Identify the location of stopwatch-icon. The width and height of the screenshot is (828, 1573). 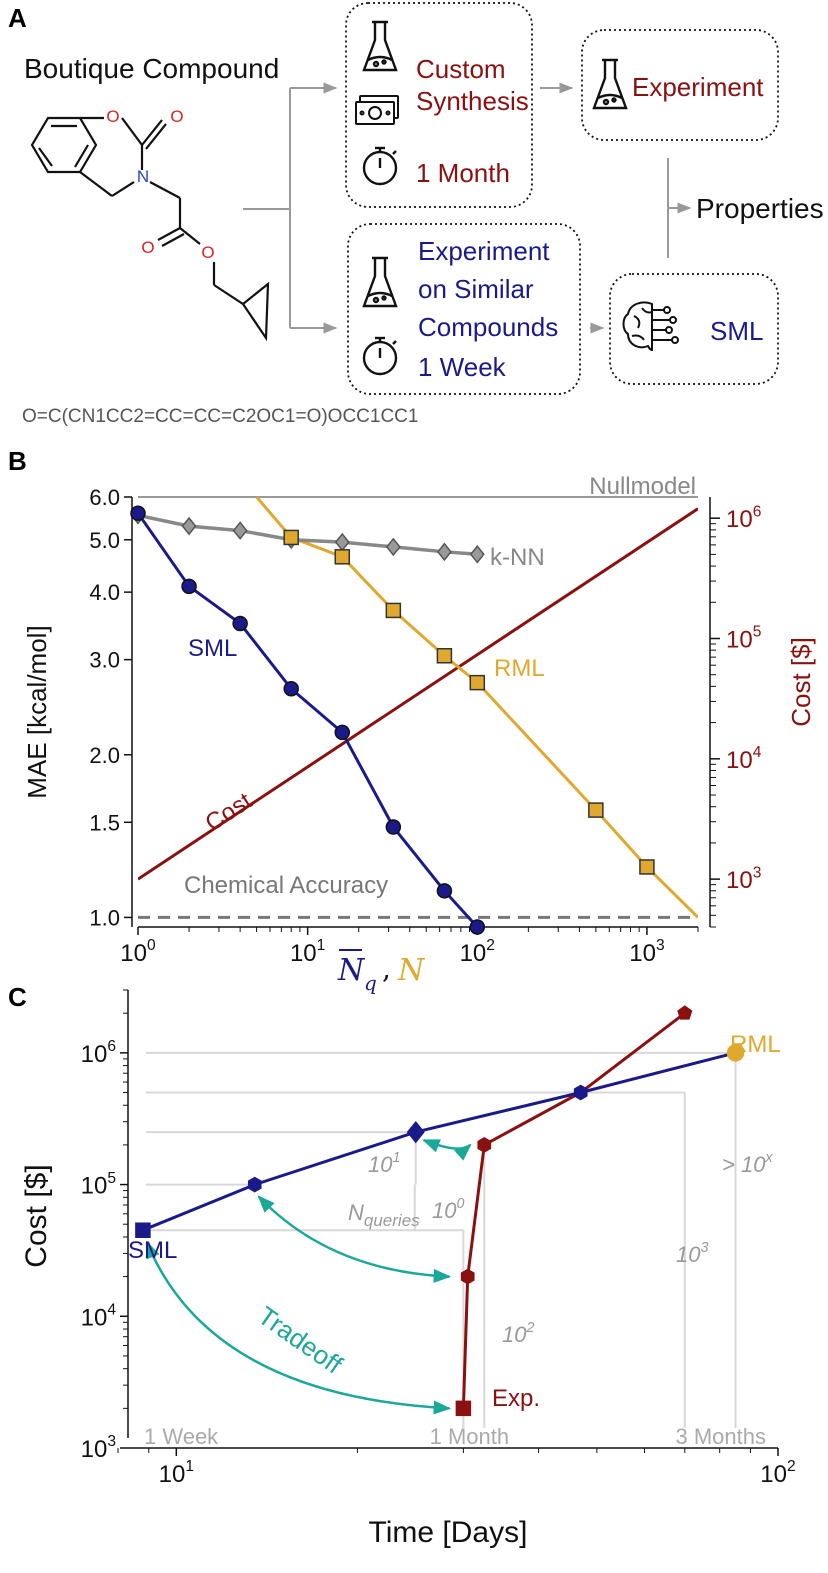
(380, 166).